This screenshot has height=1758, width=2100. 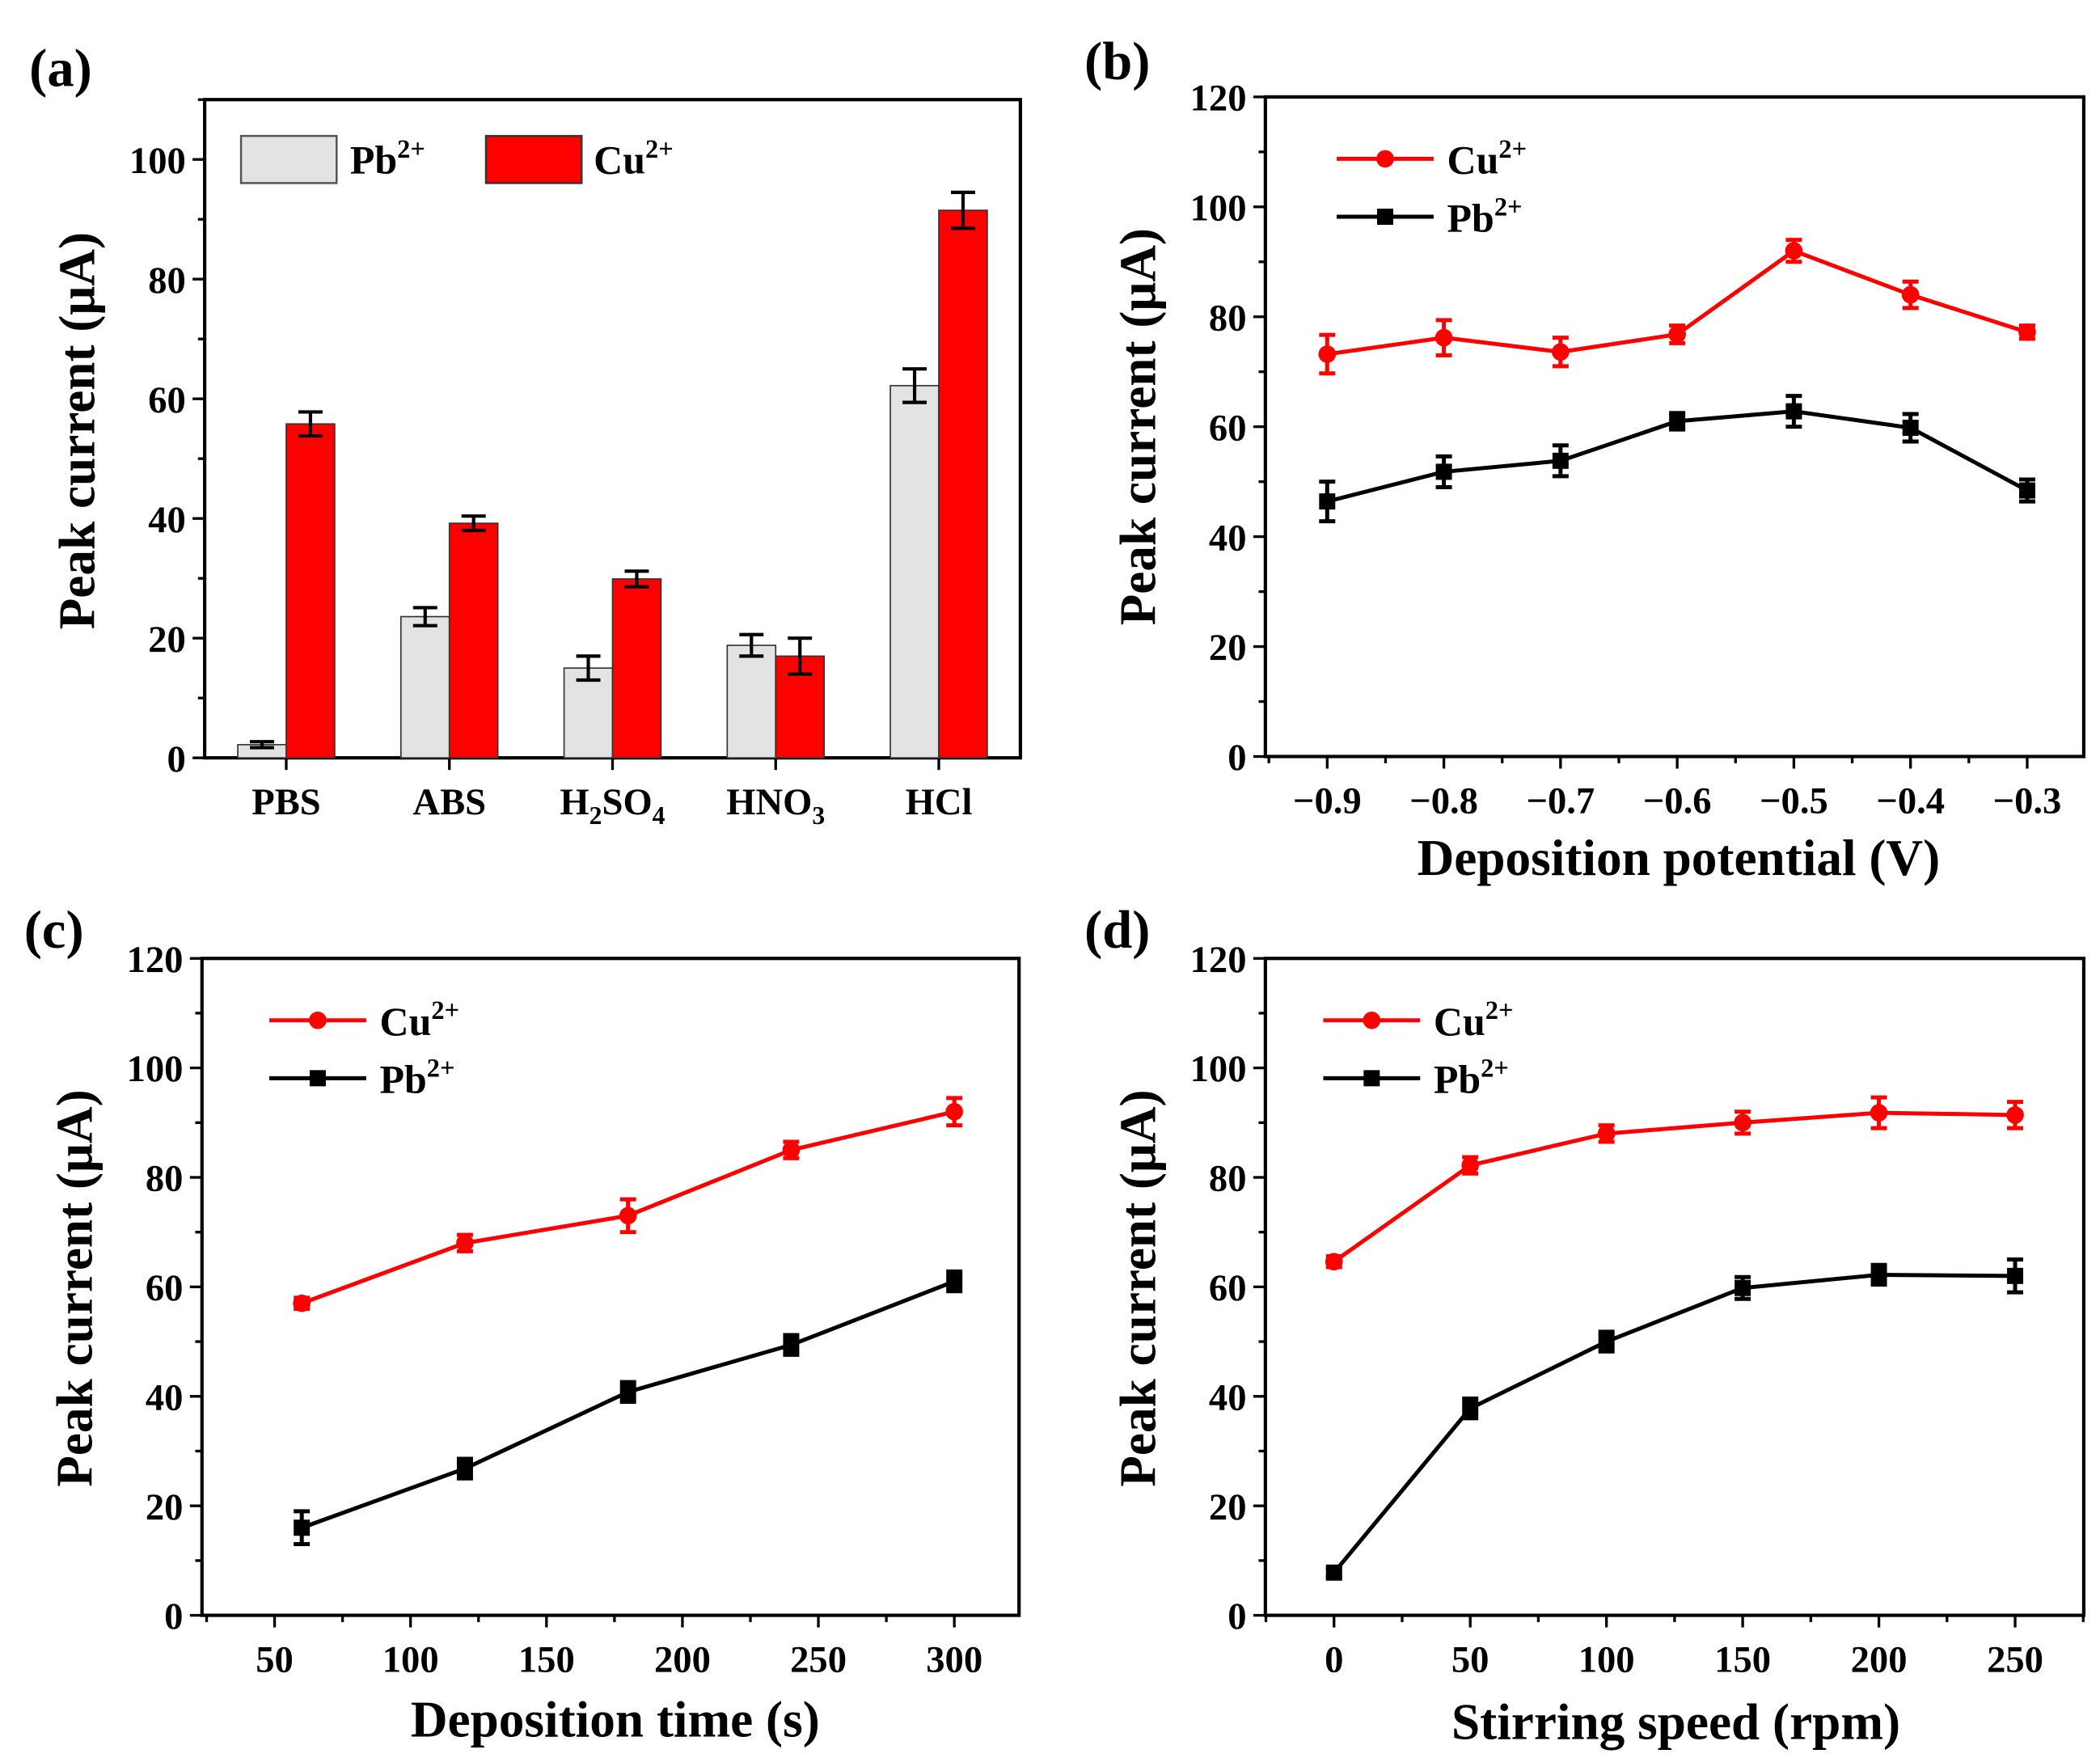 What do you see at coordinates (628, 1204) in the screenshot?
I see `series-cu` at bounding box center [628, 1204].